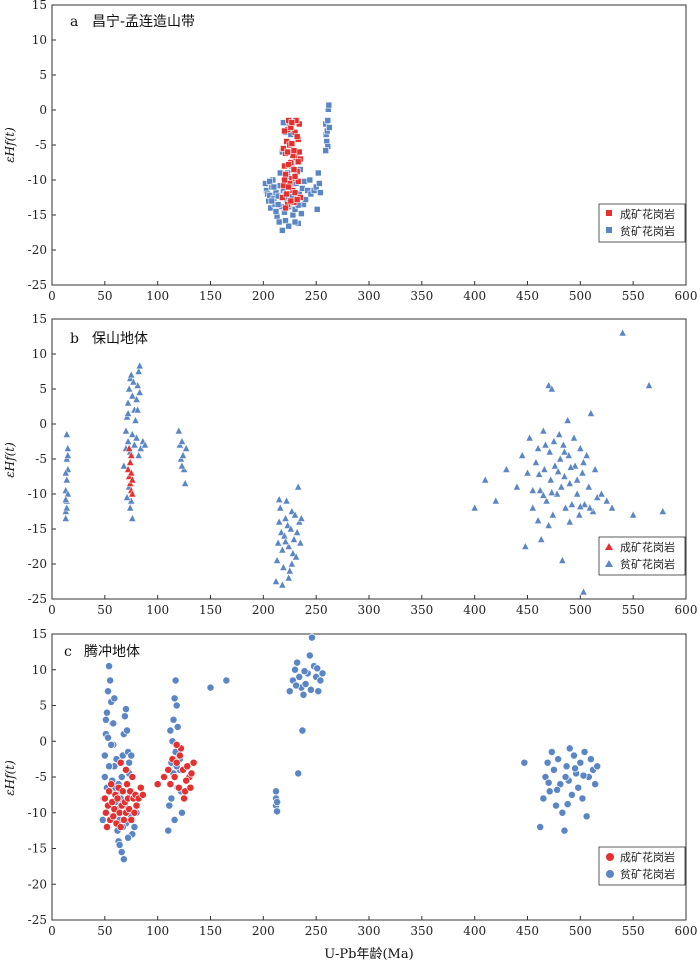 Image resolution: width=700 pixels, height=964 pixels. What do you see at coordinates (10, 145) in the screenshot?
I see `panel-a-ylabel: εHf(t)` at bounding box center [10, 145].